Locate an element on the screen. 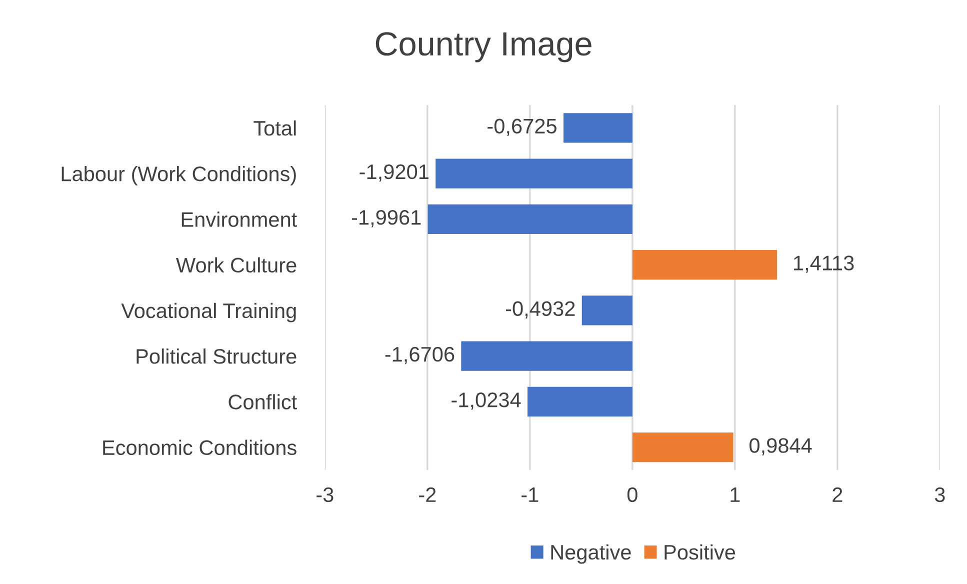 The image size is (967, 584). x-tick-label: 0 is located at coordinates (632, 494).